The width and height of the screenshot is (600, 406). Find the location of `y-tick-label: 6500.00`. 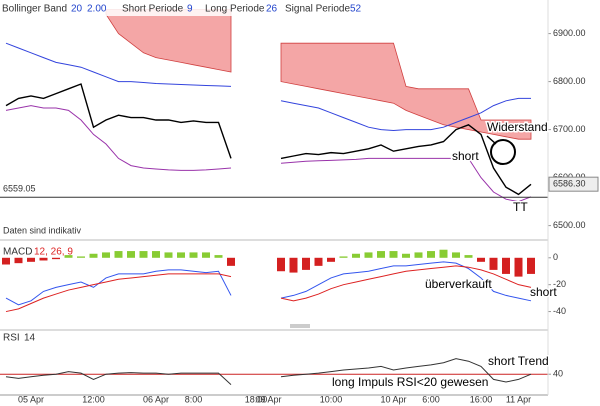

y-tick-label: 6500.00 is located at coordinates (569, 225).